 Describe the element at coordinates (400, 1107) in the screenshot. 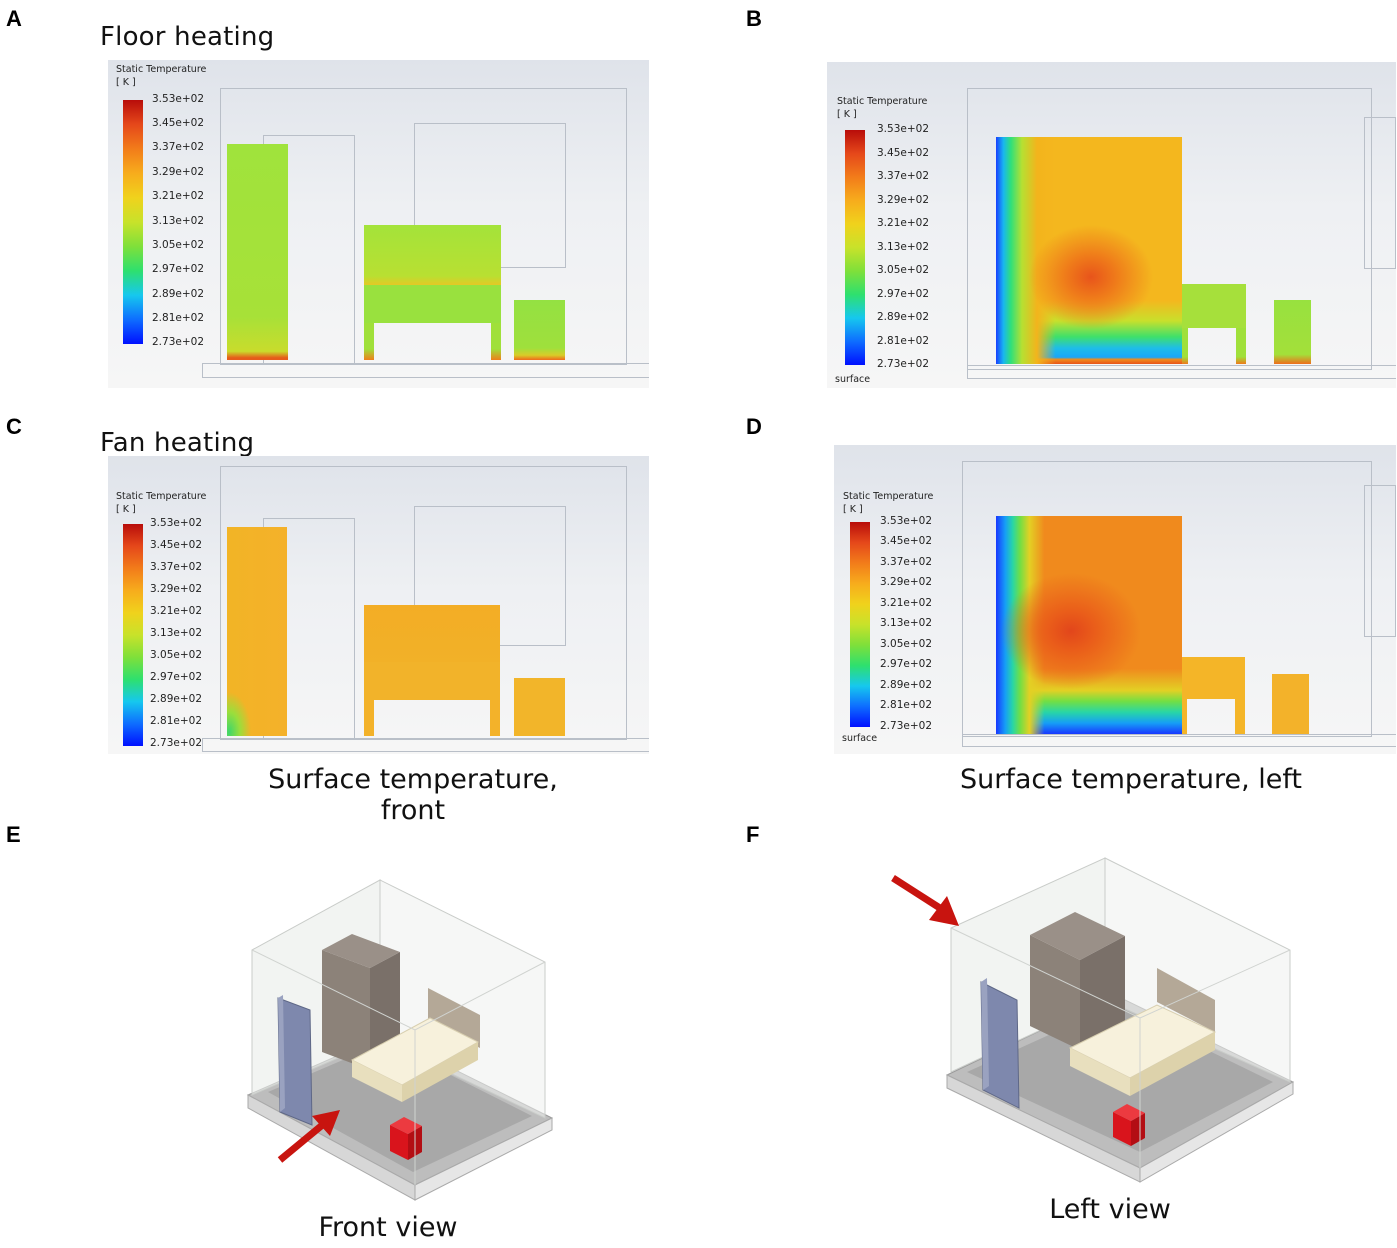

I see `floor-inner` at that location.